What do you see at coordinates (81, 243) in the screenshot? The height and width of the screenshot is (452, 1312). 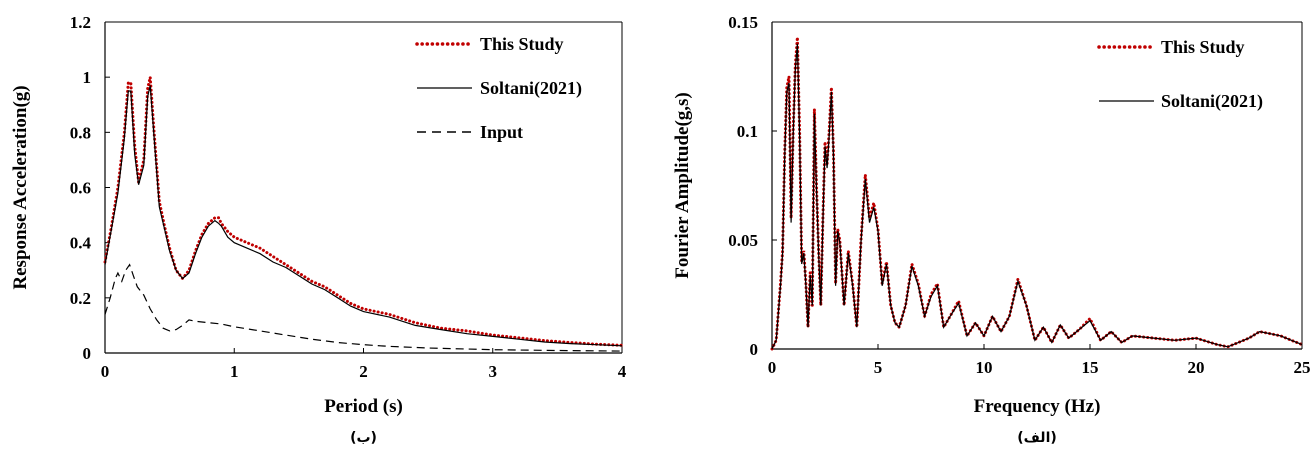 I see `y-tick-label: 0.4` at bounding box center [81, 243].